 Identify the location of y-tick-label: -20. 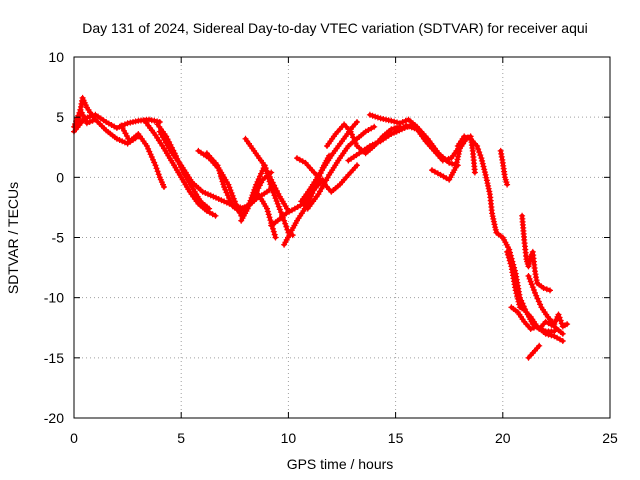
(54, 418).